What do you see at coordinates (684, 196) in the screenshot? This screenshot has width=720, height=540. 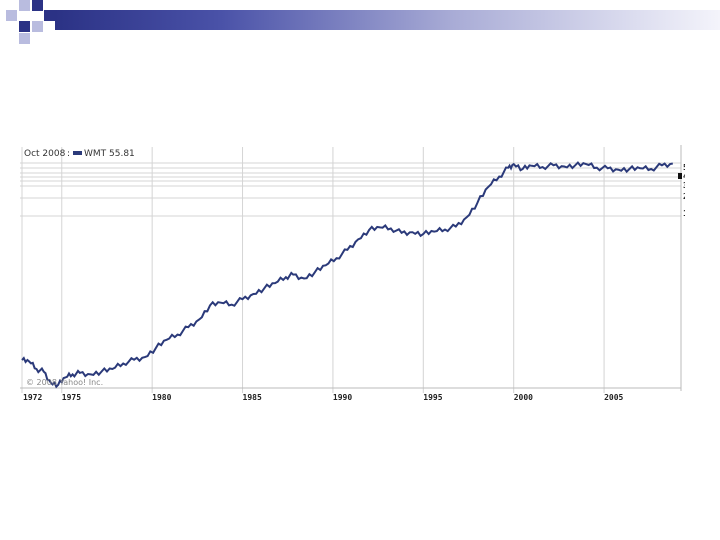 I see `y-tick-20: 20` at bounding box center [684, 196].